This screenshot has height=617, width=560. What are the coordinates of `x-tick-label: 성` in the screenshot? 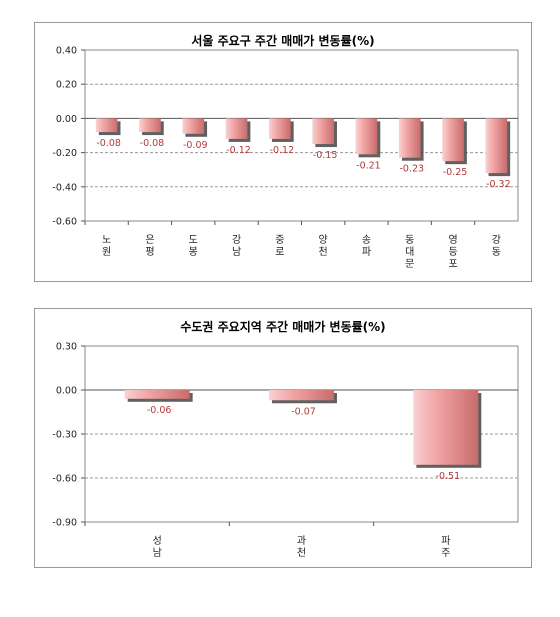 It's located at (157, 541).